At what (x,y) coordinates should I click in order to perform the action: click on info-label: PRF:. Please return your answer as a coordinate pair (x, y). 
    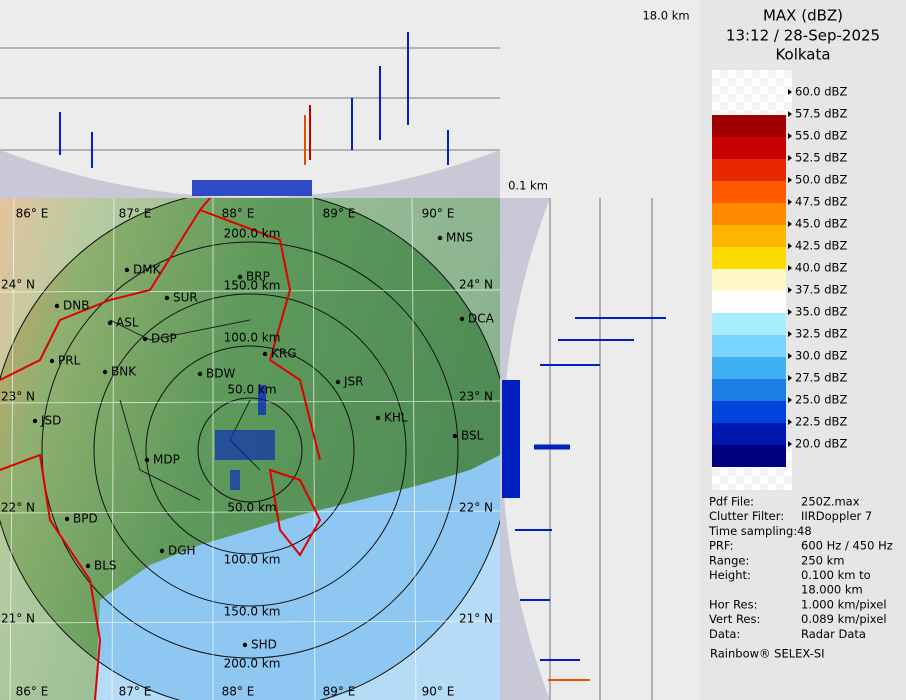
    Looking at the image, I should click on (721, 546).